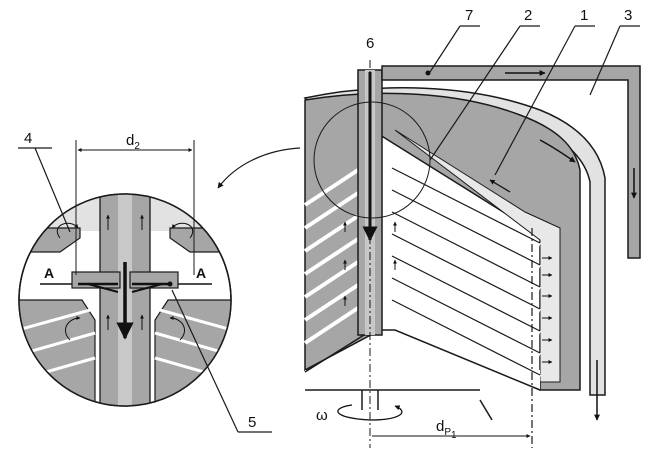 The image size is (666, 459). I want to click on callout-4: 4, so click(28, 138).